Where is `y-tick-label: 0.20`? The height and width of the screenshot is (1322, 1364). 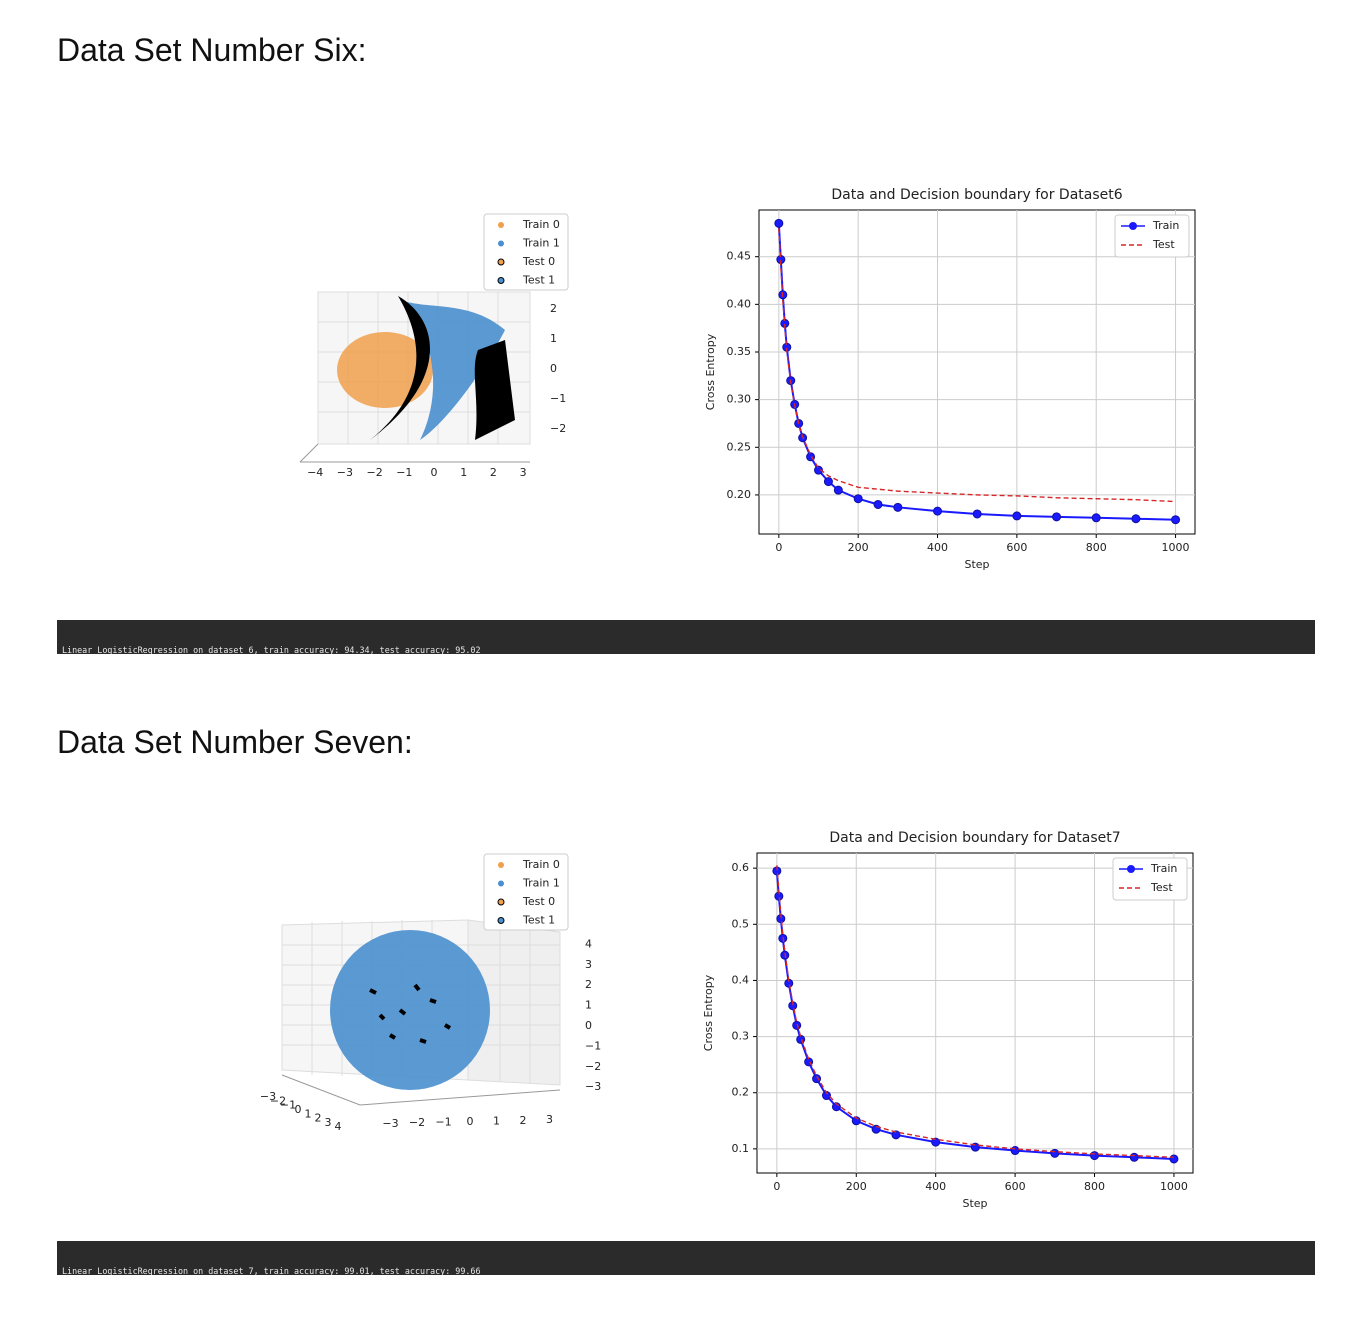
y-tick-label: 0.20 is located at coordinates (739, 494).